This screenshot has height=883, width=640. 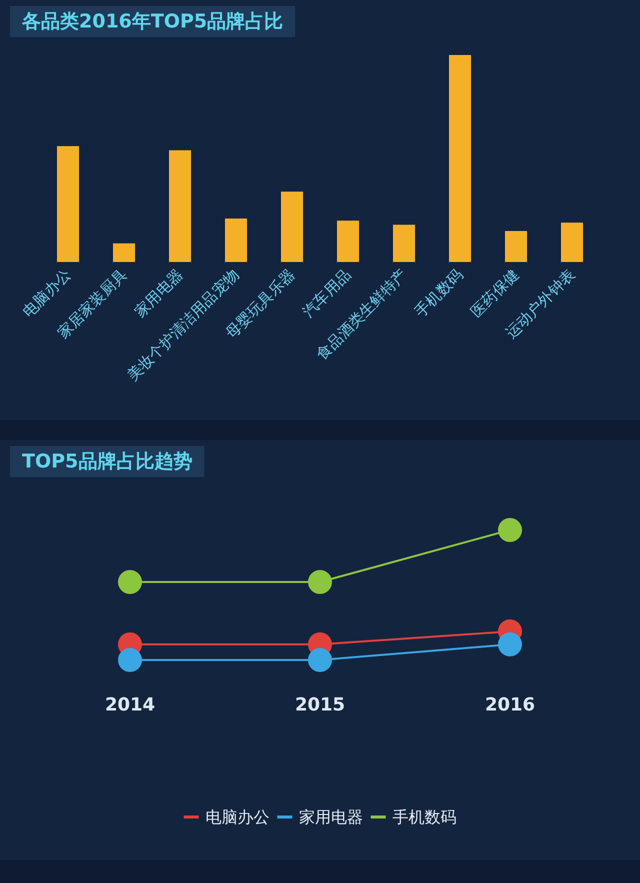 What do you see at coordinates (330, 817) in the screenshot?
I see `legend-label: 家用电器` at bounding box center [330, 817].